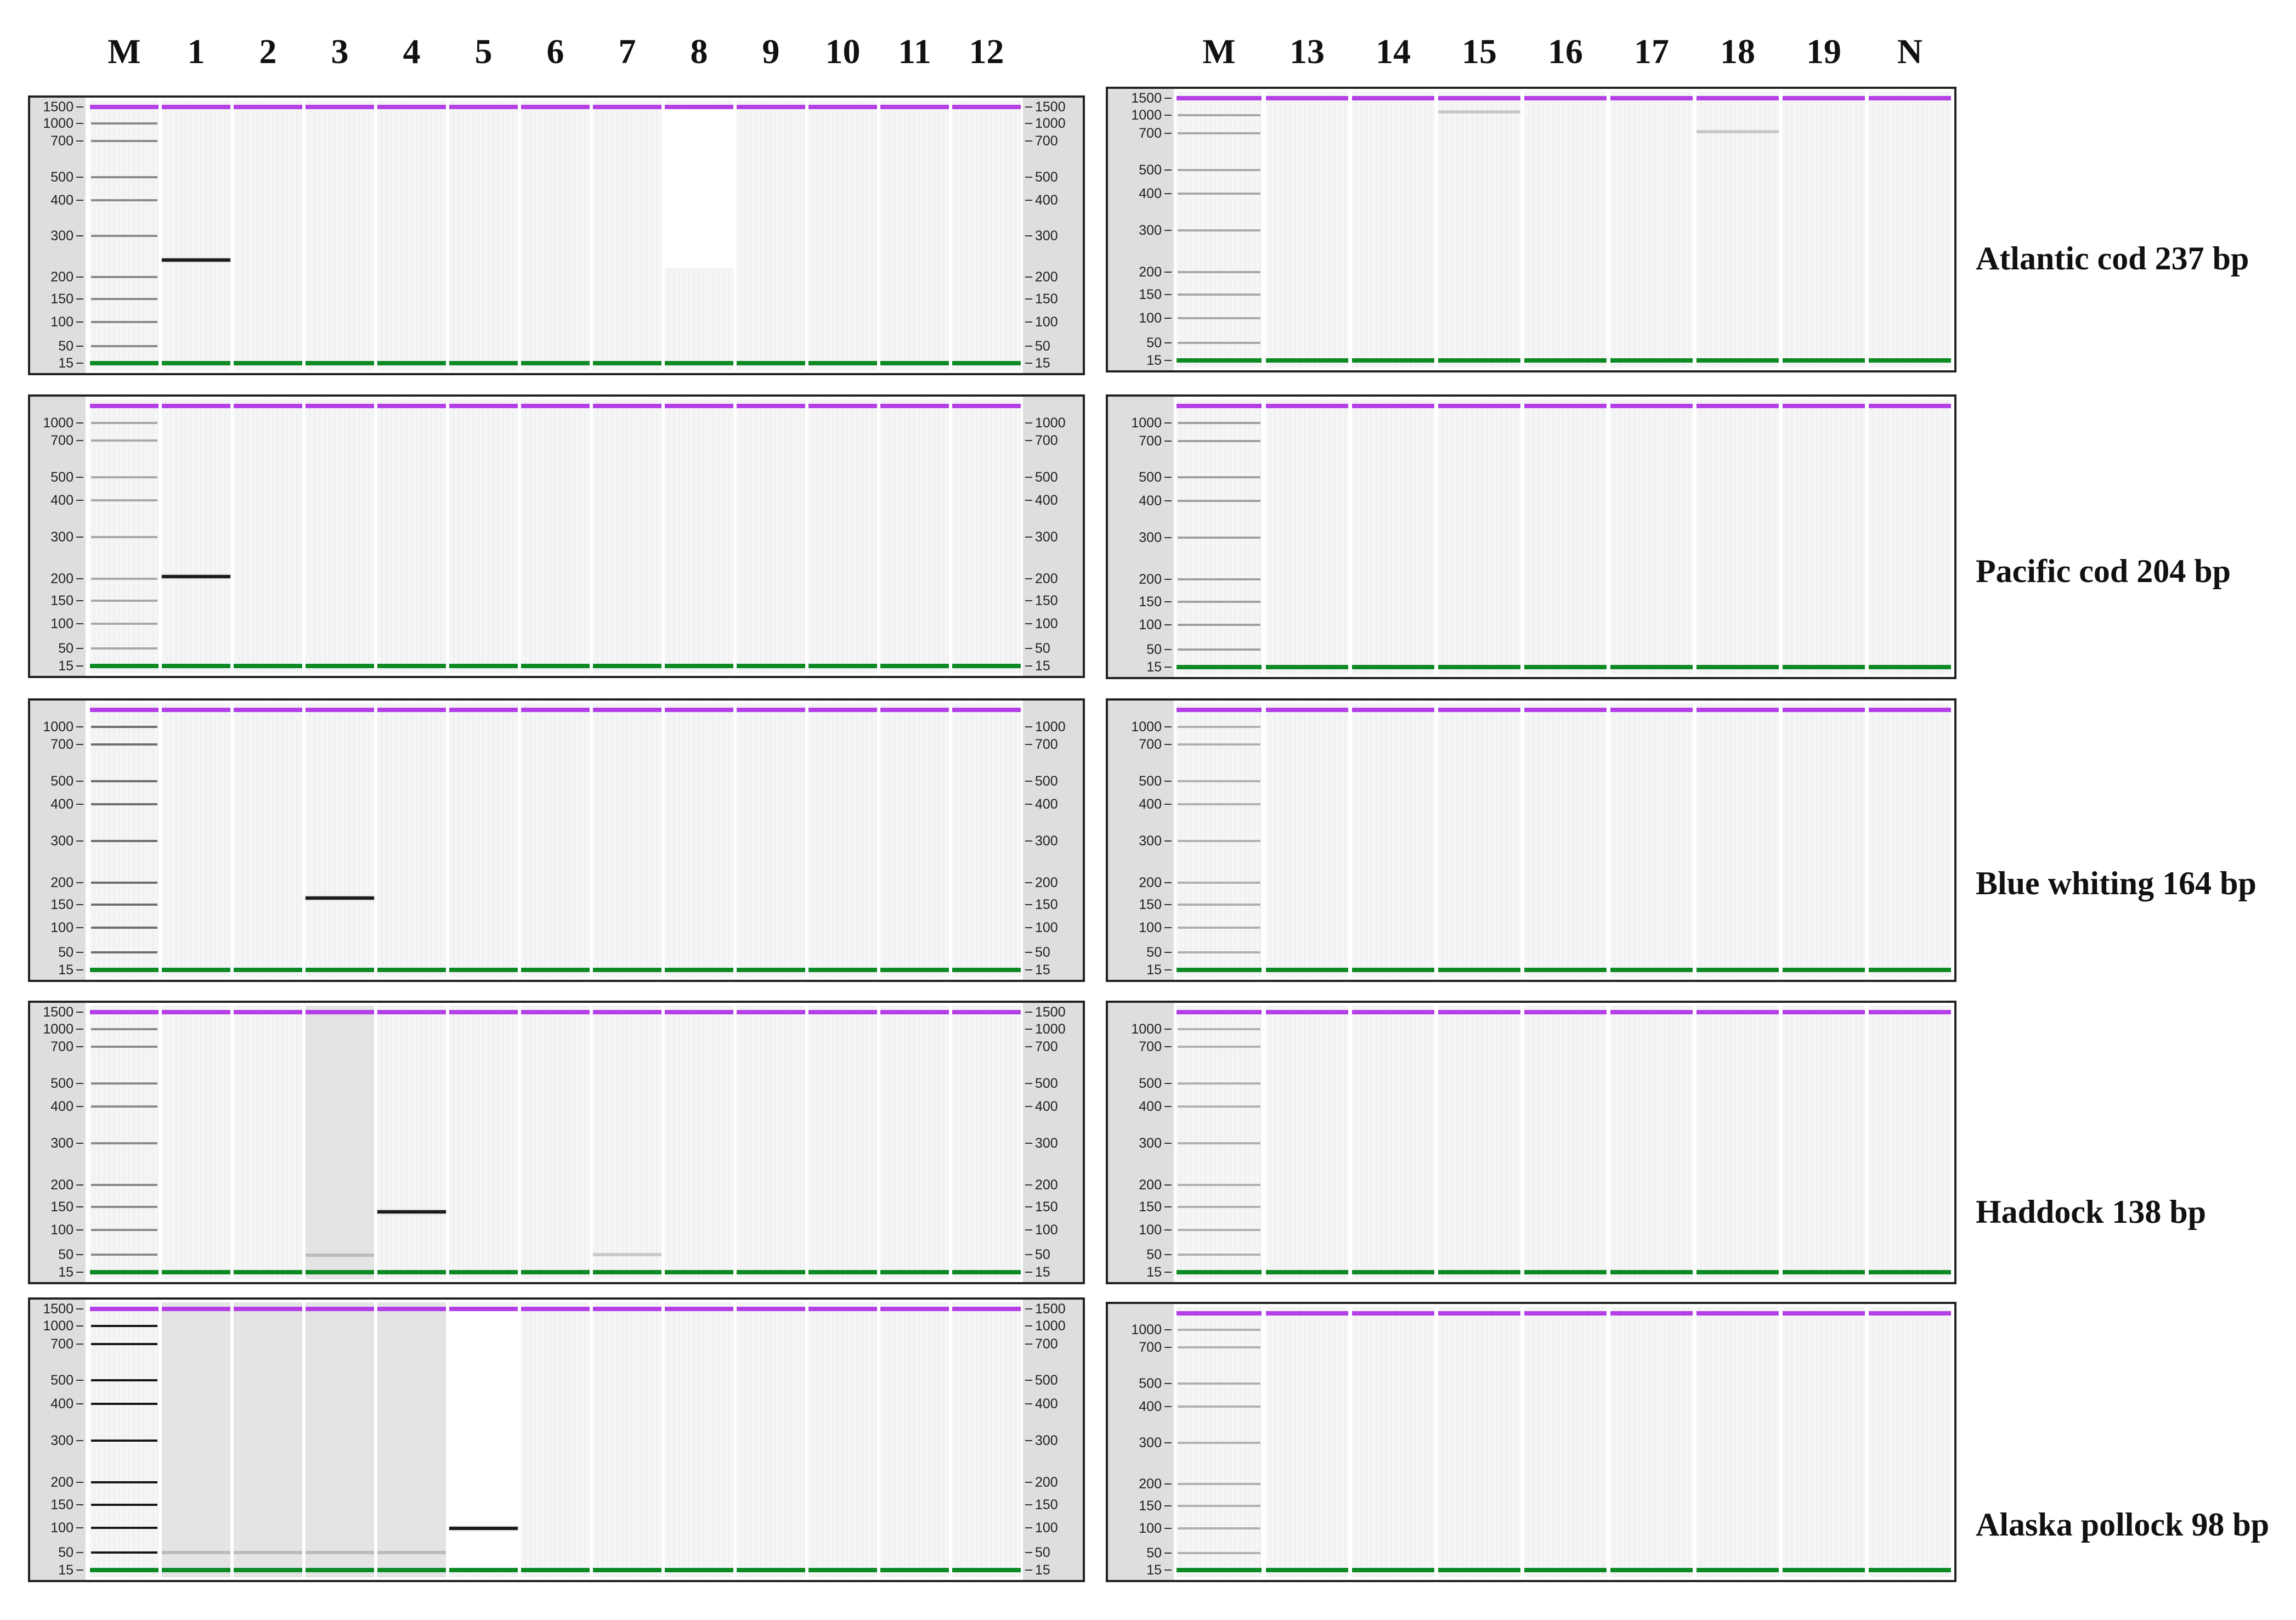 This screenshot has height=1620, width=2296. Describe the element at coordinates (483, 52) in the screenshot. I see `lane-label-5: 5` at that location.